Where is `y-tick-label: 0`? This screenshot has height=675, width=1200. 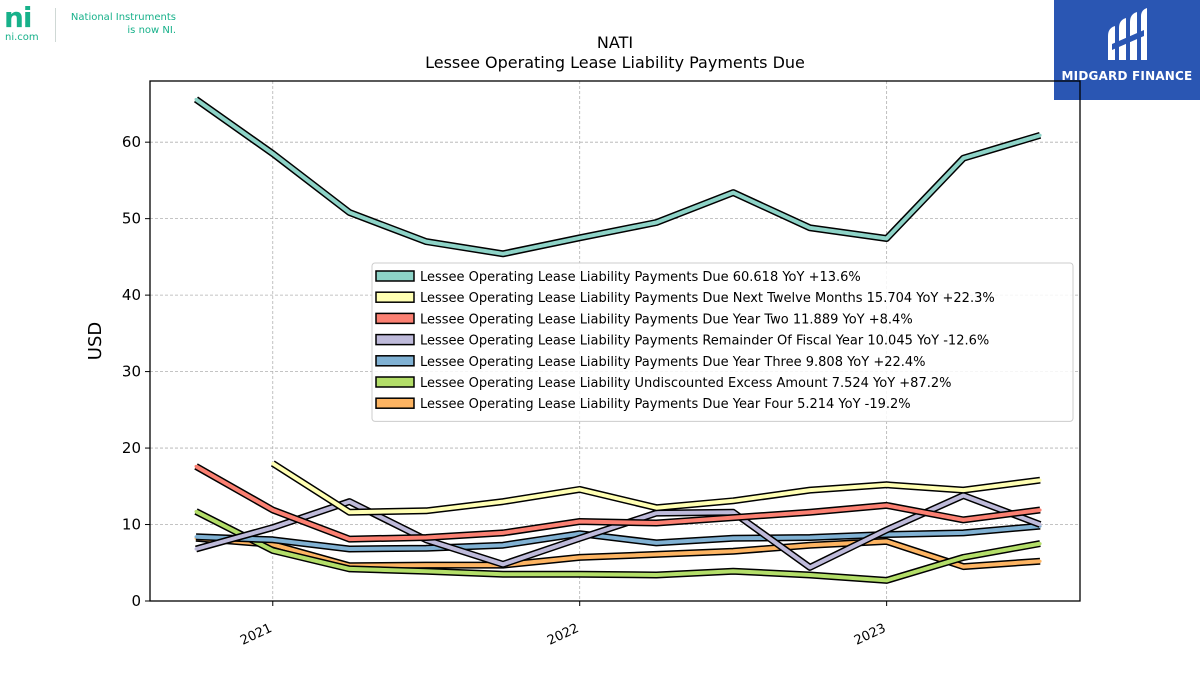 y-tick-label: 0 is located at coordinates (136, 601).